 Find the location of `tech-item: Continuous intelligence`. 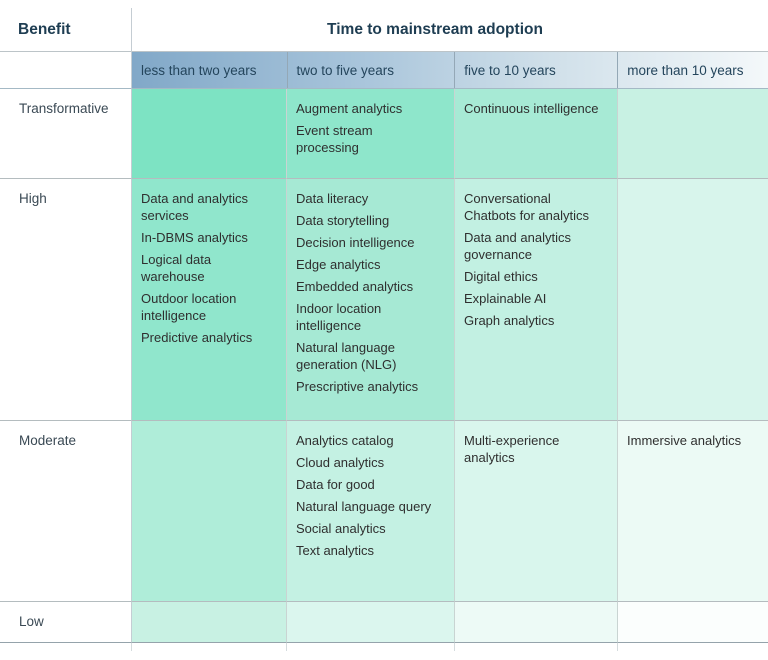

tech-item: Continuous intelligence is located at coordinates (531, 108).